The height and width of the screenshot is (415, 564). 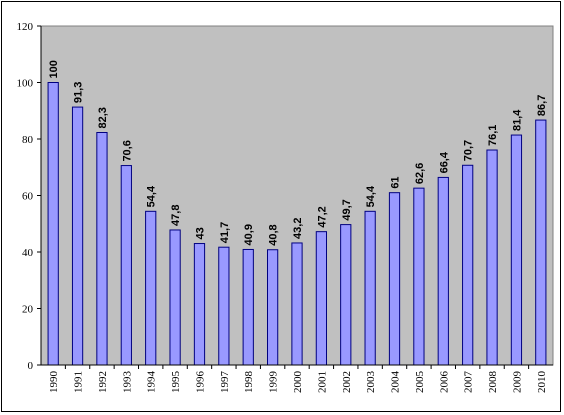 I want to click on x-tick-label-1995: 1995, so click(x=176, y=382).